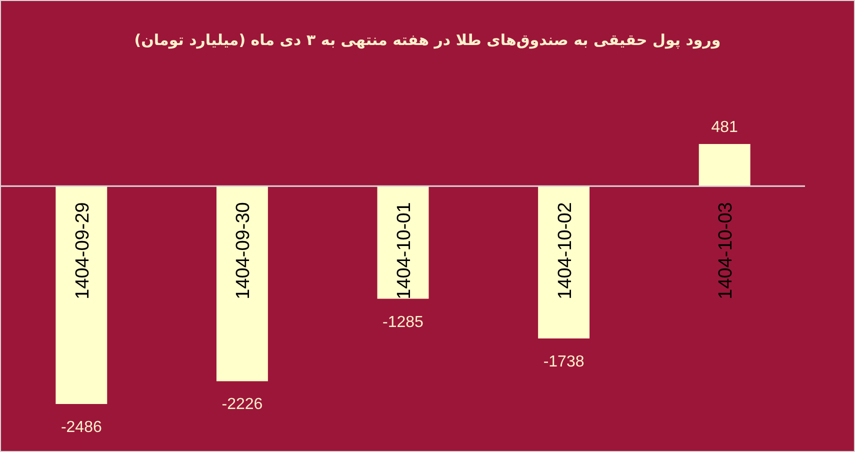  Describe the element at coordinates (404, 251) in the screenshot. I see `x-tick-label: 1404-10-01` at that location.